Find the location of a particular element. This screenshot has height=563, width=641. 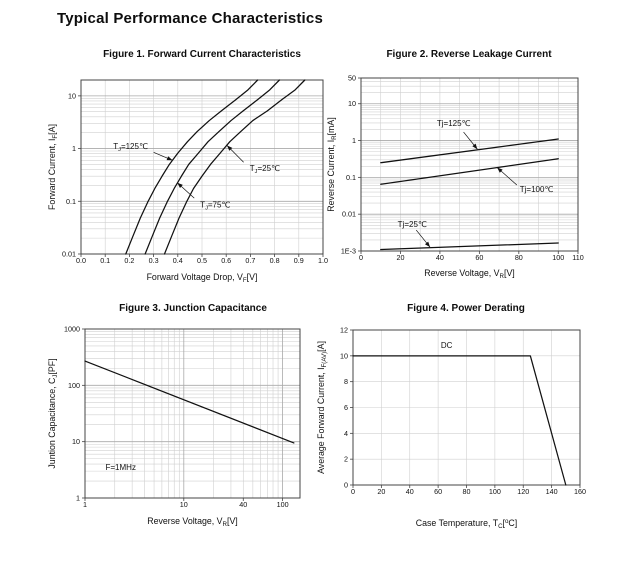

svg-text: F=1MHz is located at coordinates (121, 467).